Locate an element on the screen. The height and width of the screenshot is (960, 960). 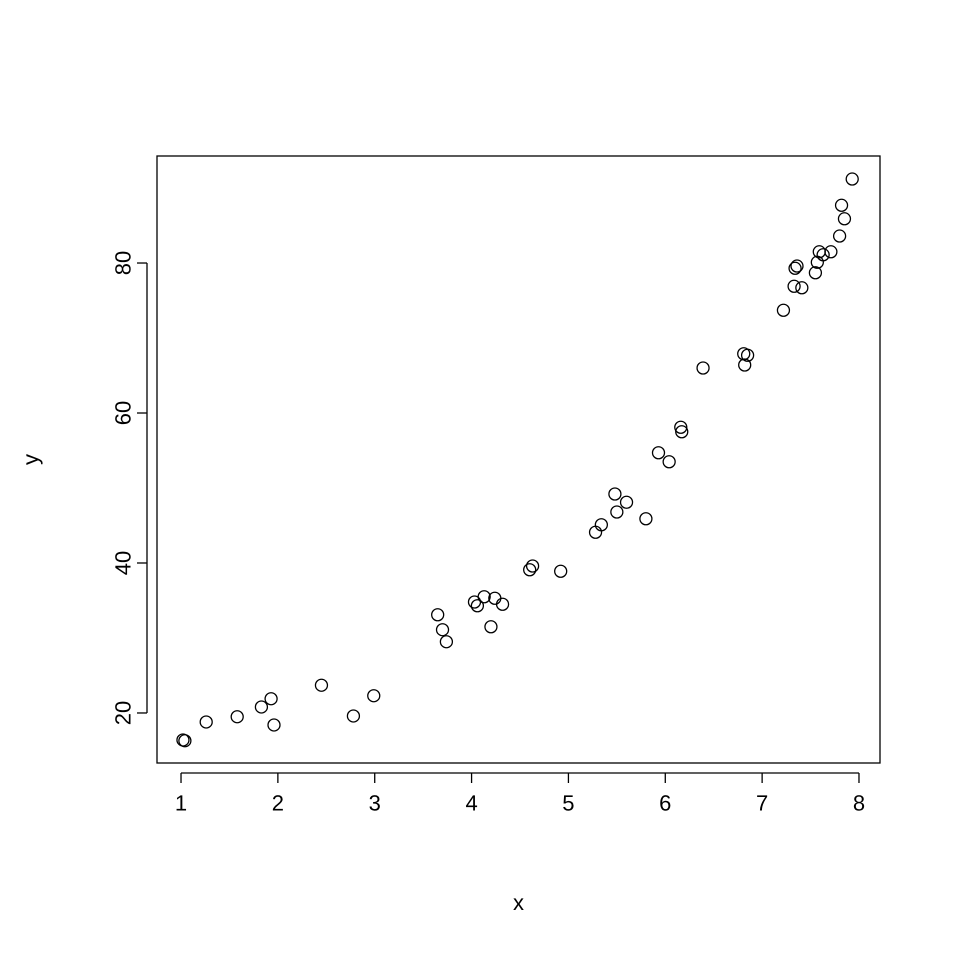
x-tick-label: 8 is located at coordinates (859, 803).